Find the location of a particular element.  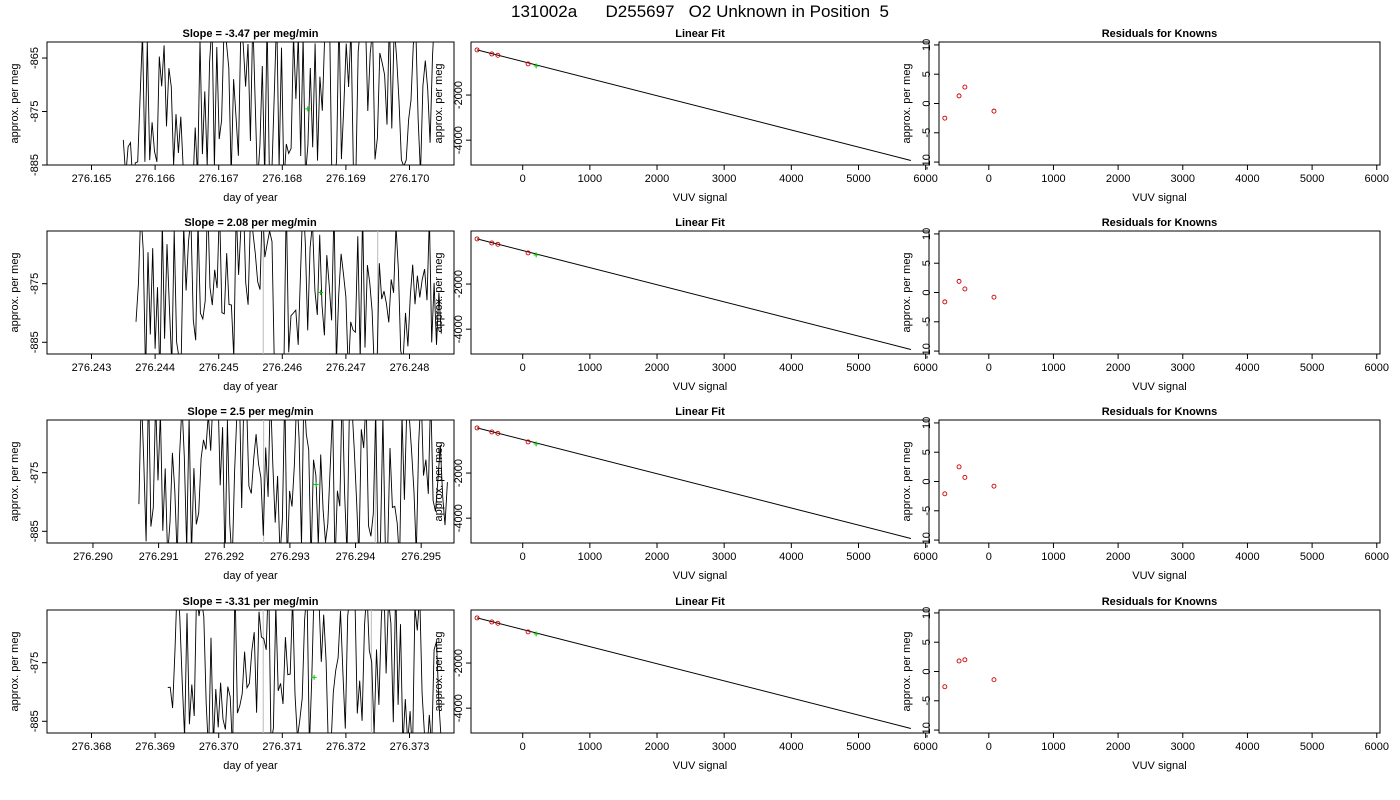

signal-trace is located at coordinates (293, 481).